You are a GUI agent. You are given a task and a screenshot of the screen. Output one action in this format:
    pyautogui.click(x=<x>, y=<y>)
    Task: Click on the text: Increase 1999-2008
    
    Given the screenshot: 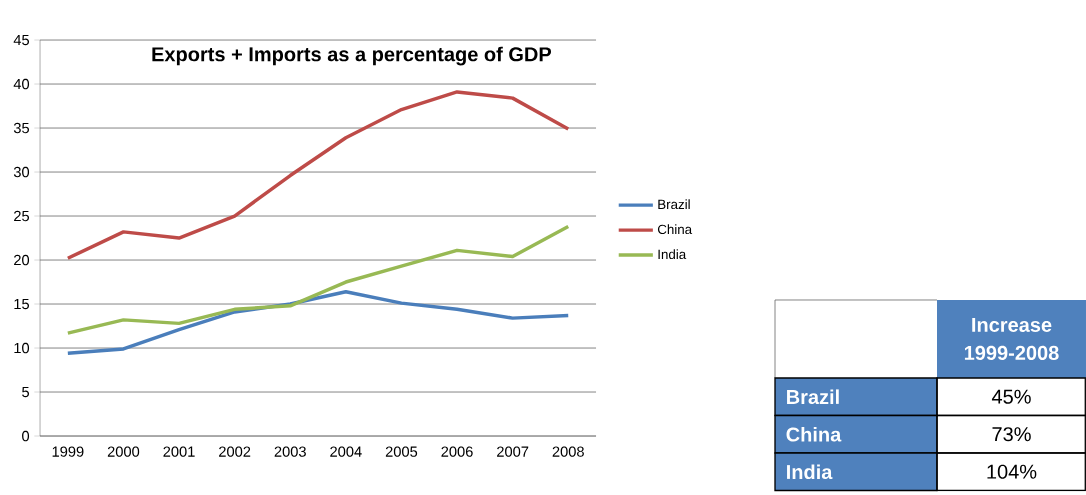 What is the action you would take?
    pyautogui.click(x=1011, y=339)
    